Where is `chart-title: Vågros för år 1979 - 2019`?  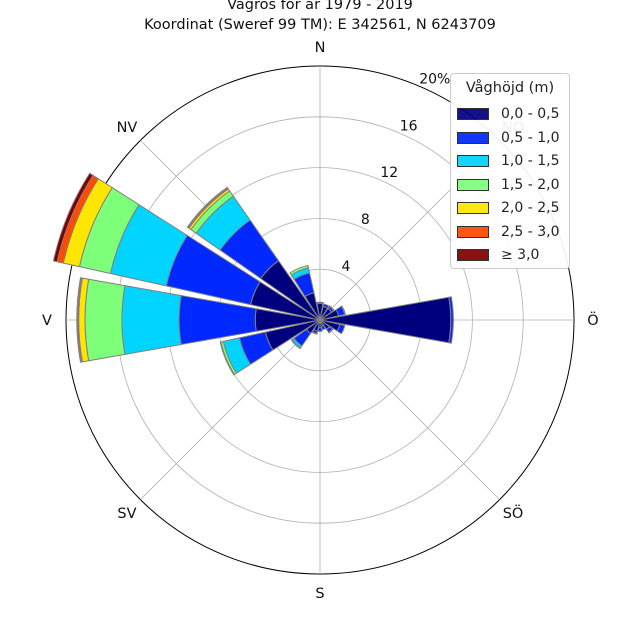 chart-title: Vågros för år 1979 - 2019 is located at coordinates (320, 6).